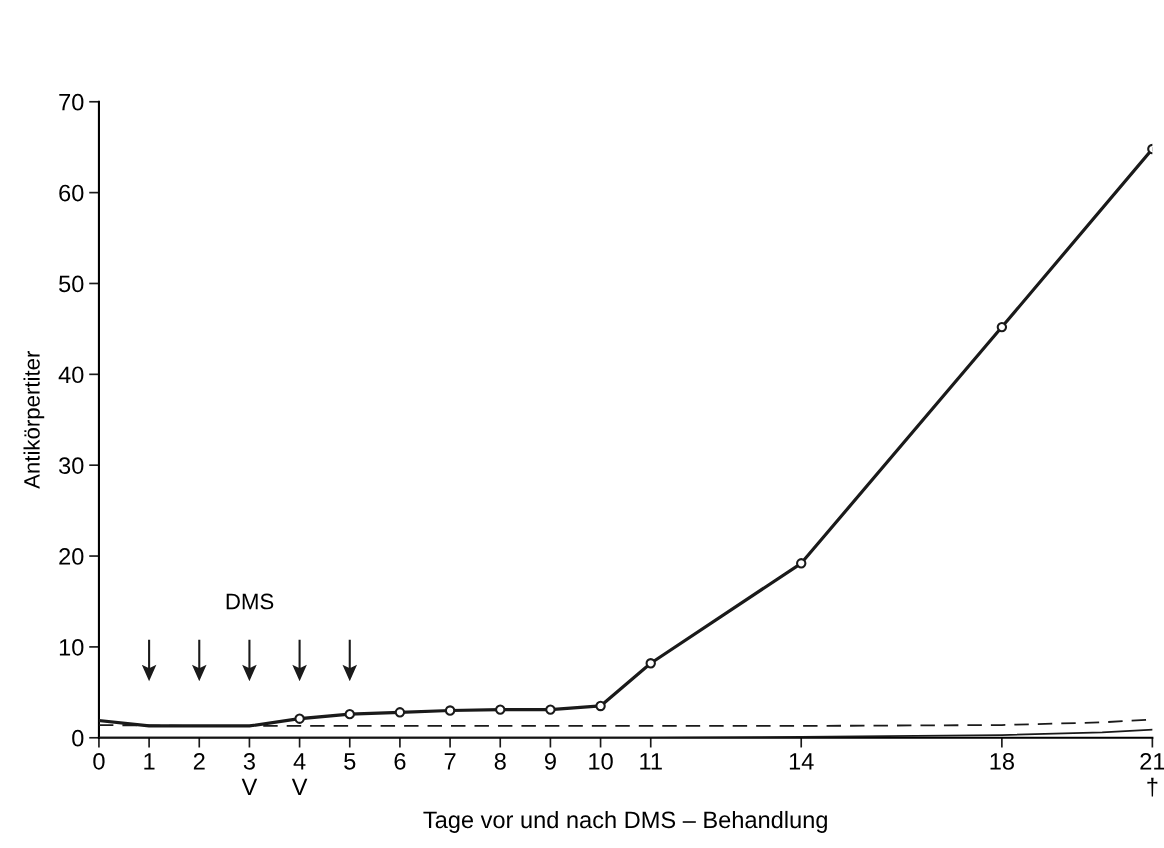 The width and height of the screenshot is (1164, 848). What do you see at coordinates (34, 419) in the screenshot?
I see `y-axis-title: Antikörpertiter` at bounding box center [34, 419].